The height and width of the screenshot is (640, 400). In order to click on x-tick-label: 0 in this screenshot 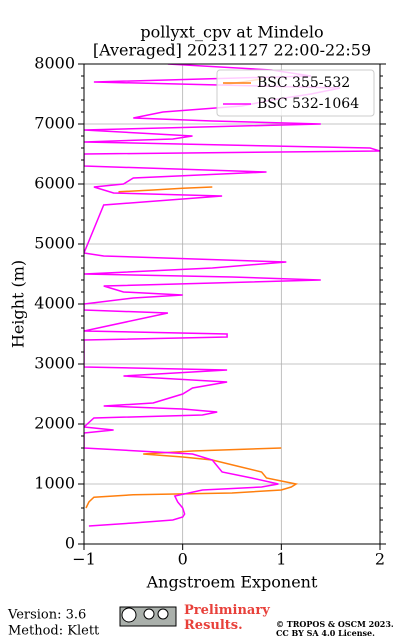, I will do `click(183, 559)`.